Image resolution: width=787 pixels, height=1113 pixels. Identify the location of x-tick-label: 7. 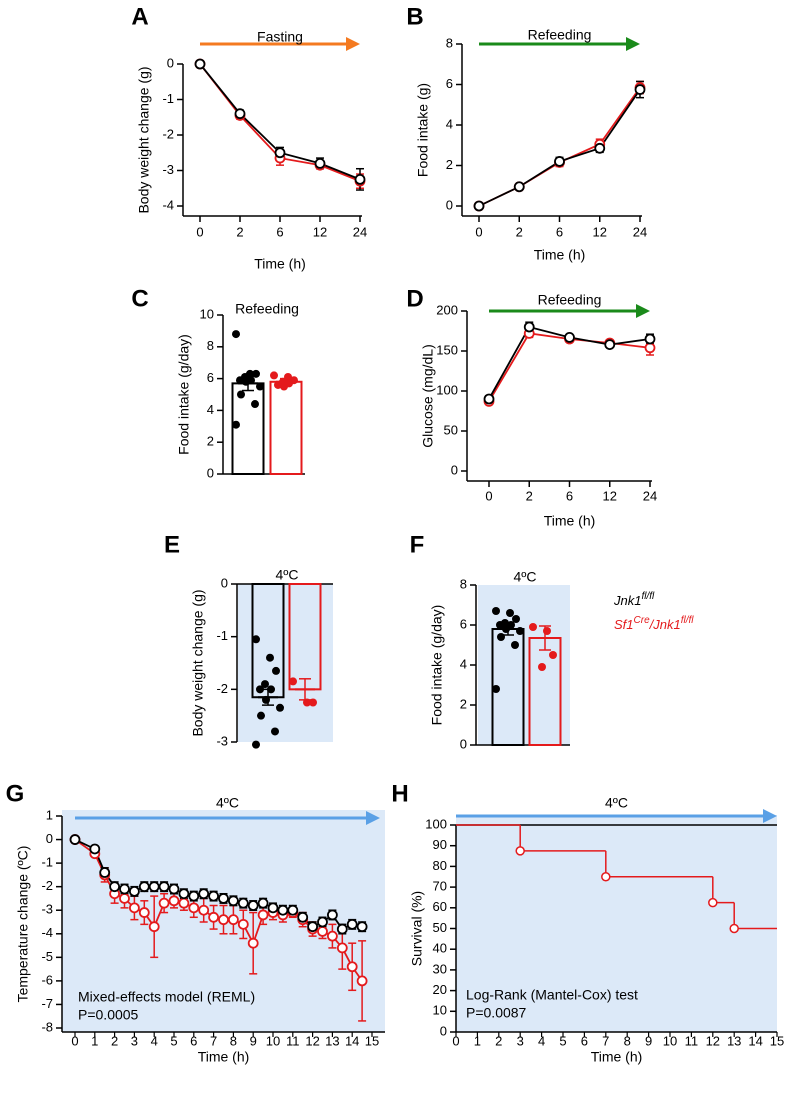
(213, 1040).